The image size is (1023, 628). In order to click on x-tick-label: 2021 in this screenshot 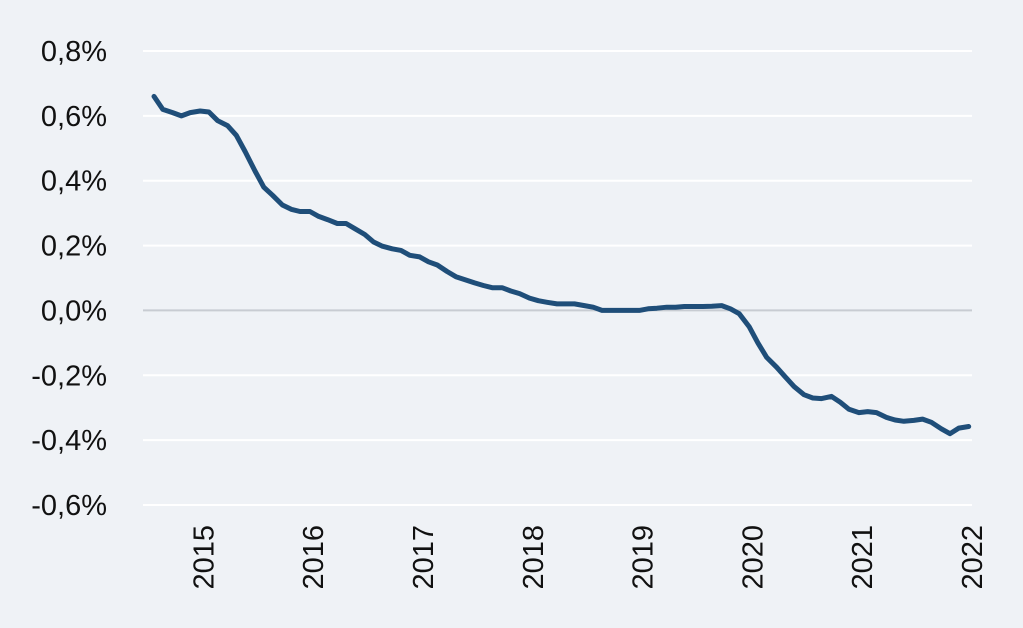, I will do `click(863, 557)`.